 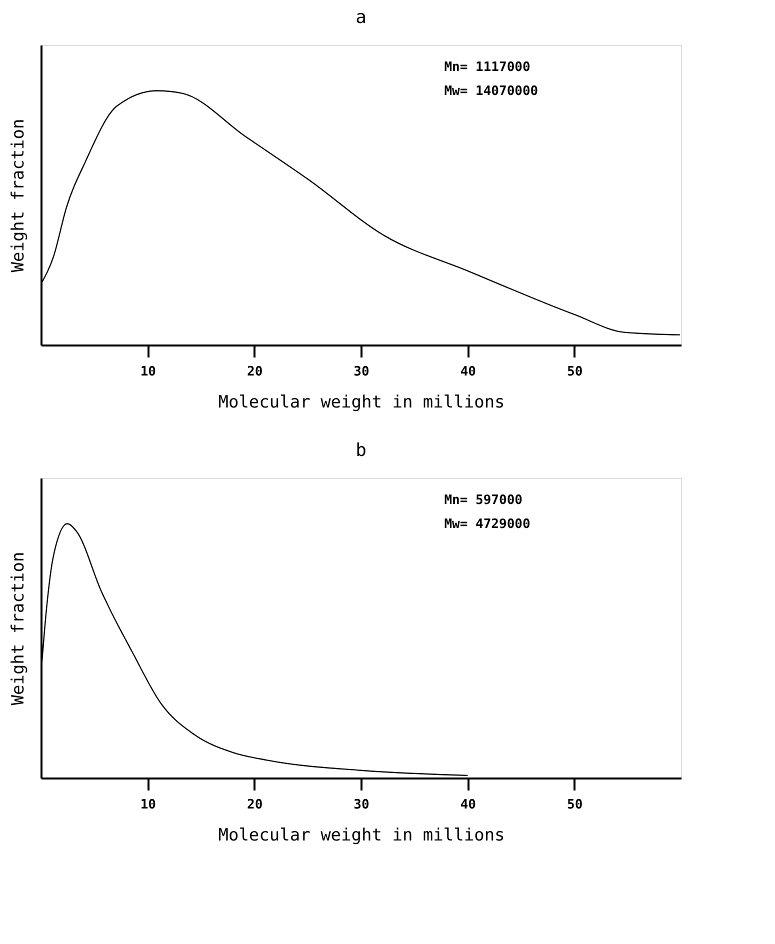 I want to click on text: Mn= 597000, so click(x=483, y=500).